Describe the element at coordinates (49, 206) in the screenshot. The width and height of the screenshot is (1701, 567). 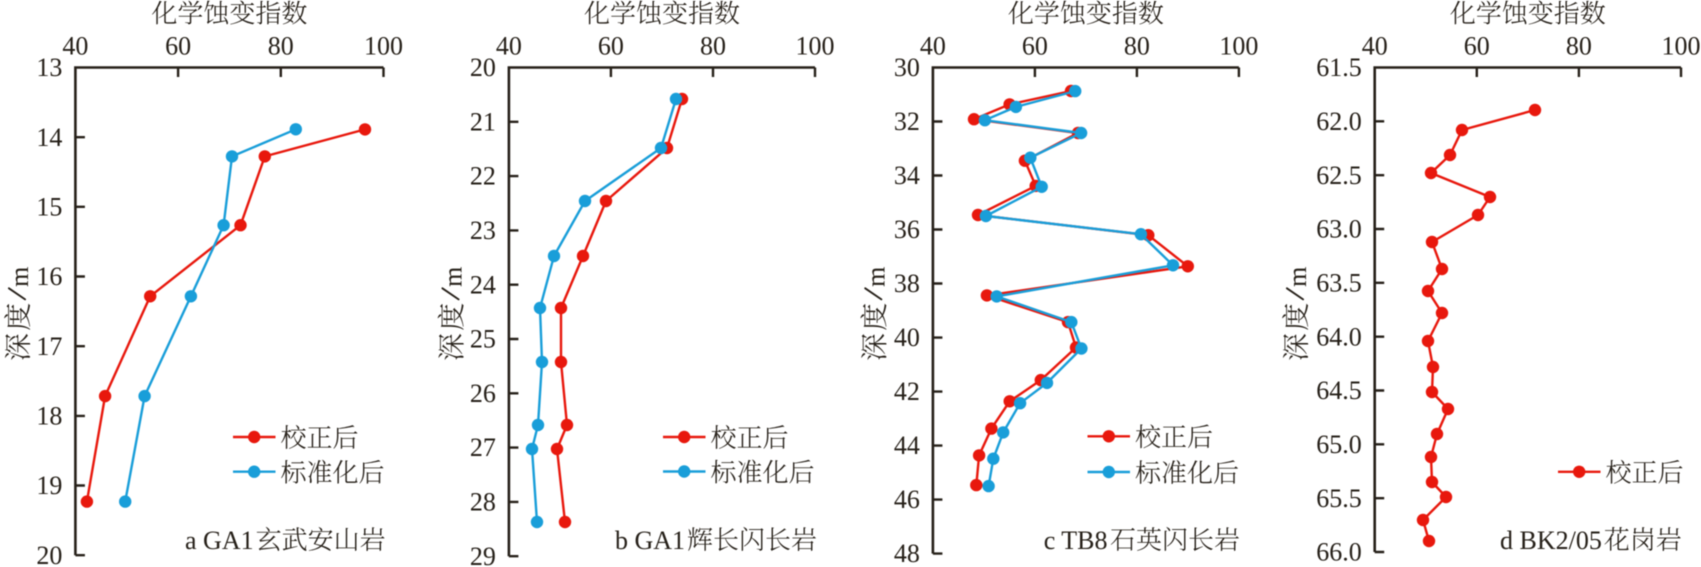
I see `svg-text: 15` at that location.